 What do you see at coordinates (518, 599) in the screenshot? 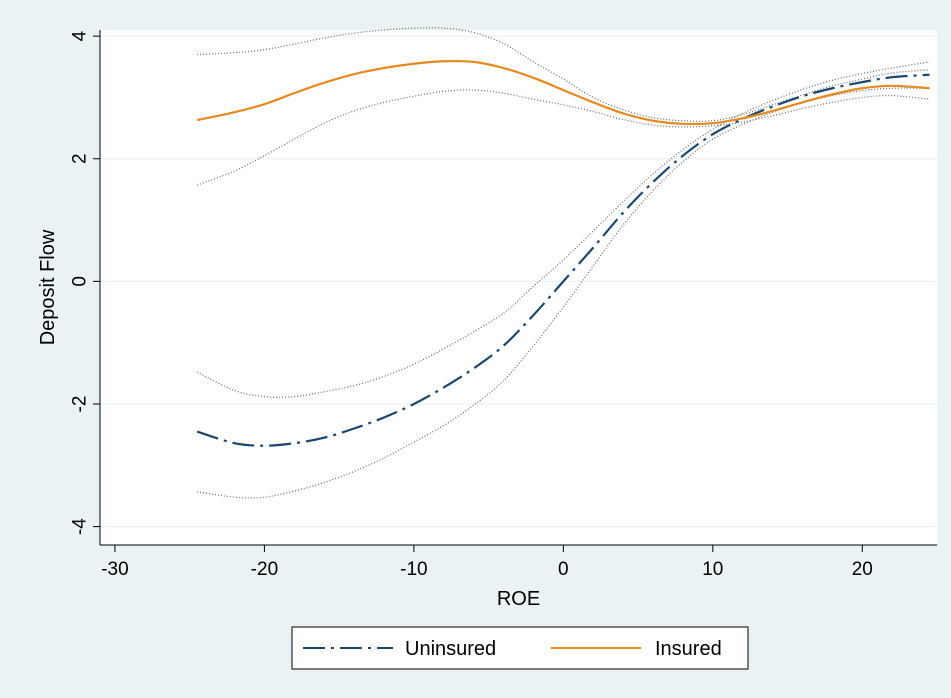
I see `x-axis-title: ROE` at bounding box center [518, 599].